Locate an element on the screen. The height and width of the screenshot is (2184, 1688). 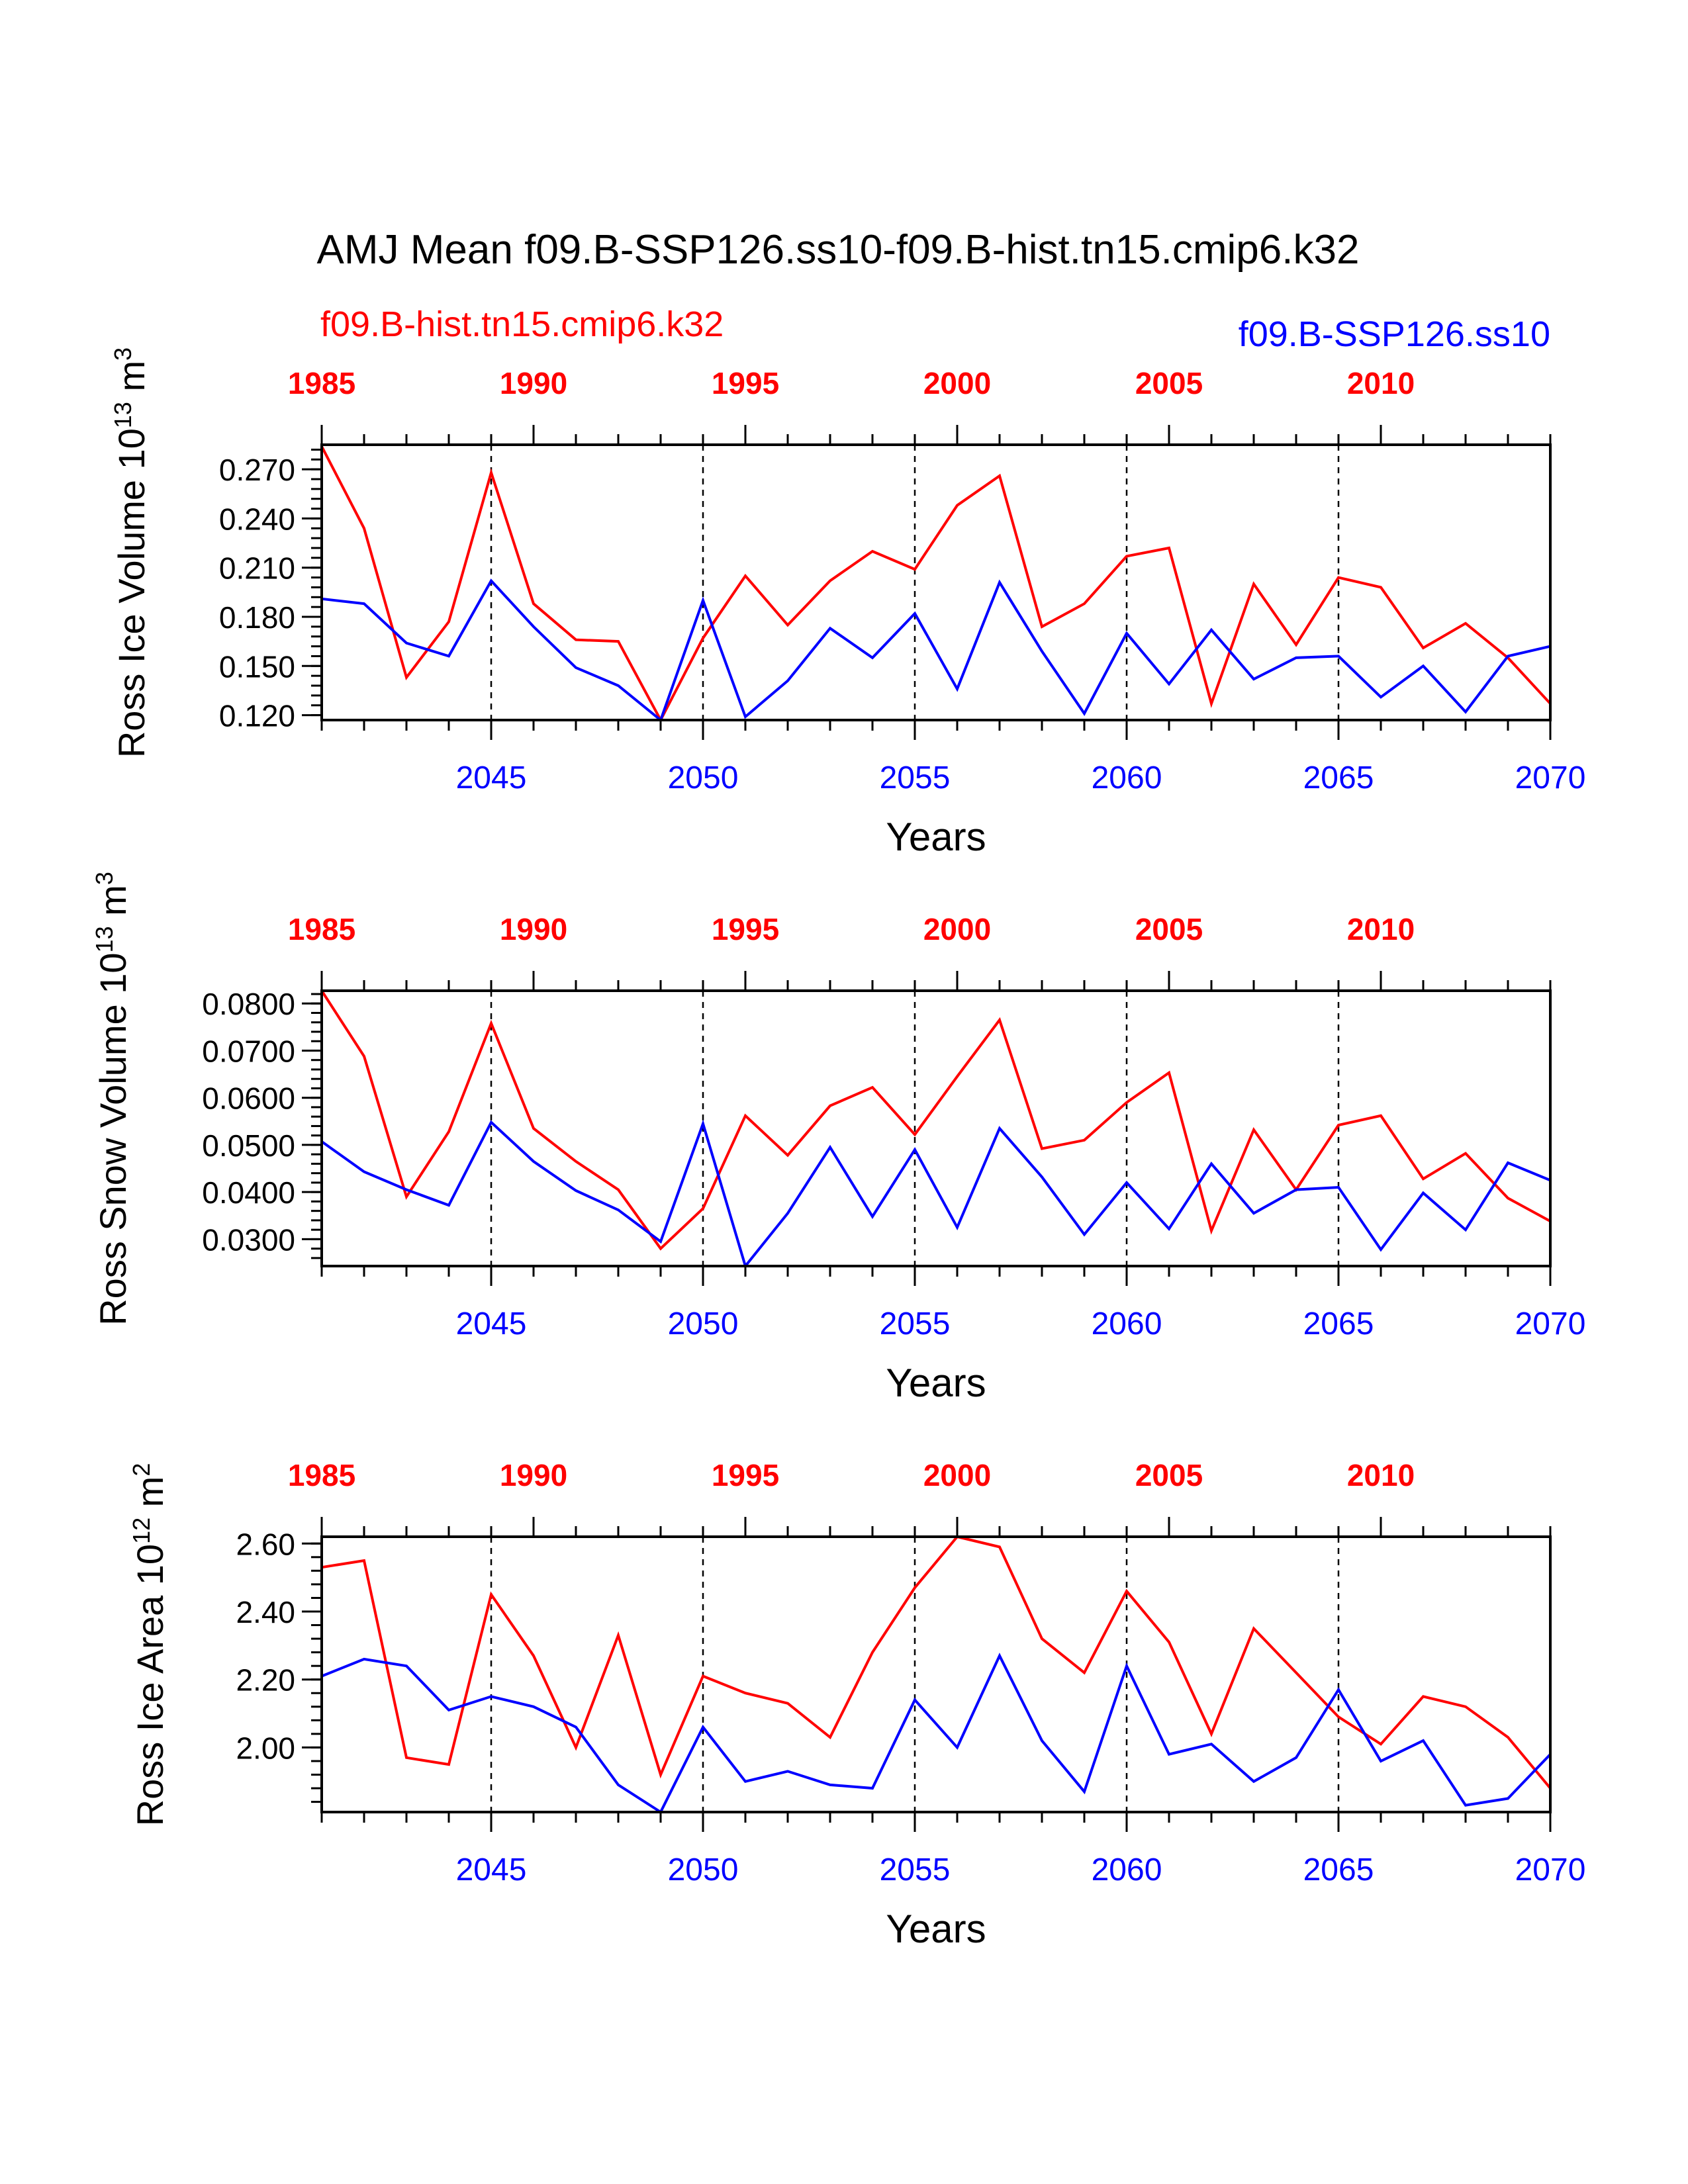
y-tick-label: 0.0500 is located at coordinates (248, 1145).